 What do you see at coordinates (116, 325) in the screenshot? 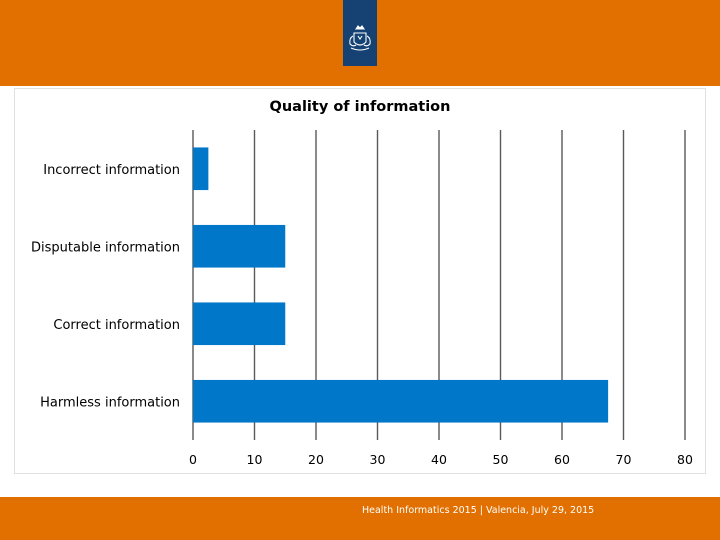
I see `category-label: Correct information` at bounding box center [116, 325].